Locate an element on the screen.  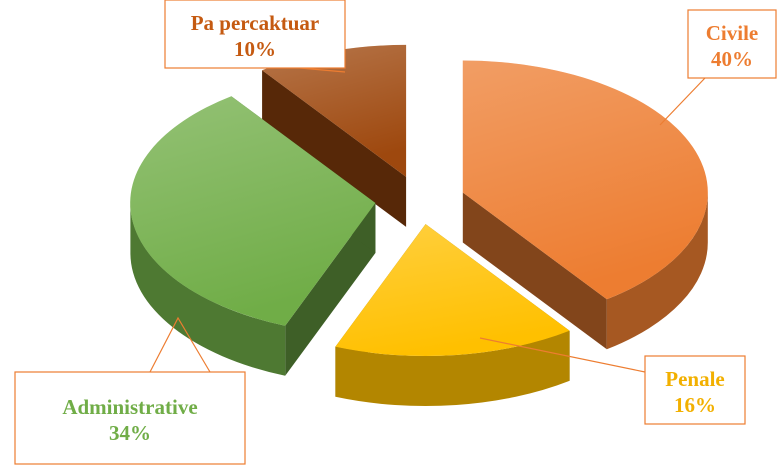
category-label: Civile is located at coordinates (732, 33).